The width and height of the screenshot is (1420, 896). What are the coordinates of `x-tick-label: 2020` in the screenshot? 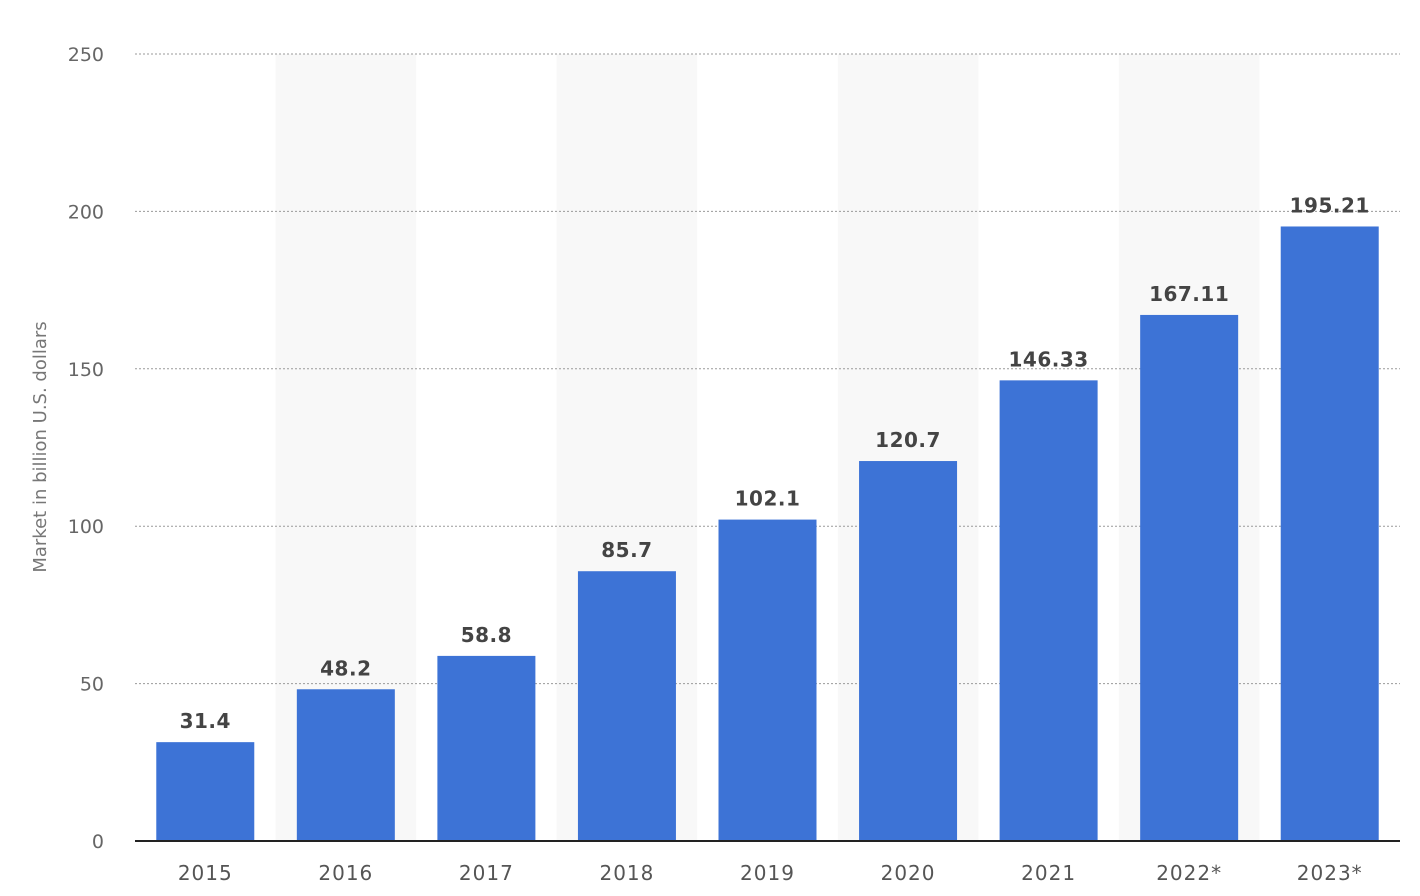 It's located at (908, 873).